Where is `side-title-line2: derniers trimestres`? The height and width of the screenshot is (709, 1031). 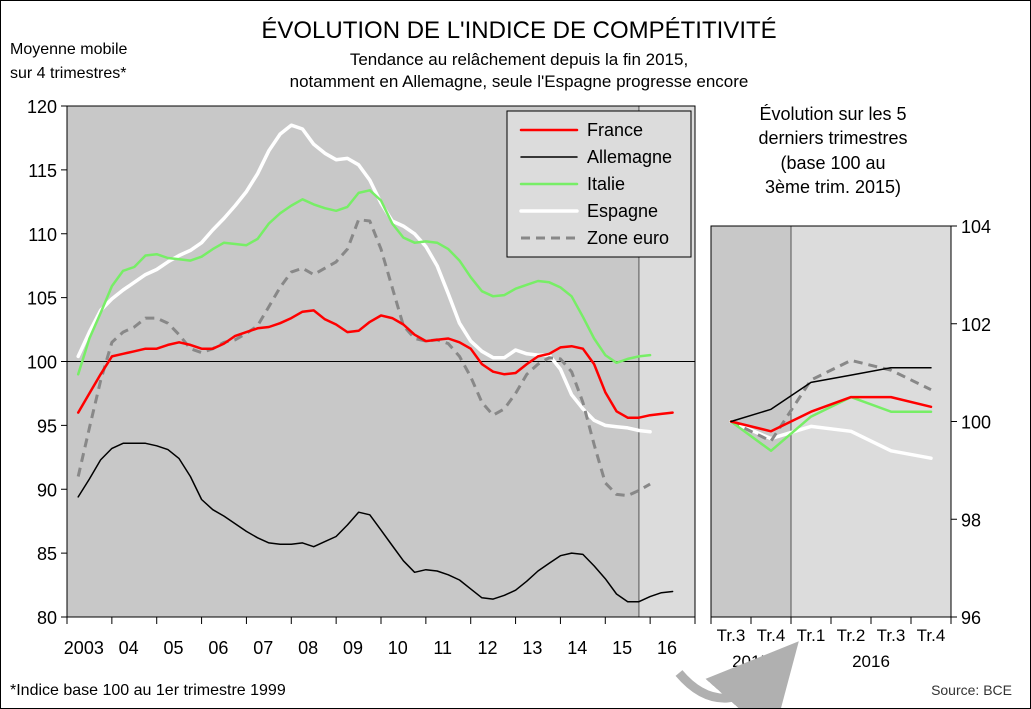 side-title-line2: derniers trimestres is located at coordinates (832, 138).